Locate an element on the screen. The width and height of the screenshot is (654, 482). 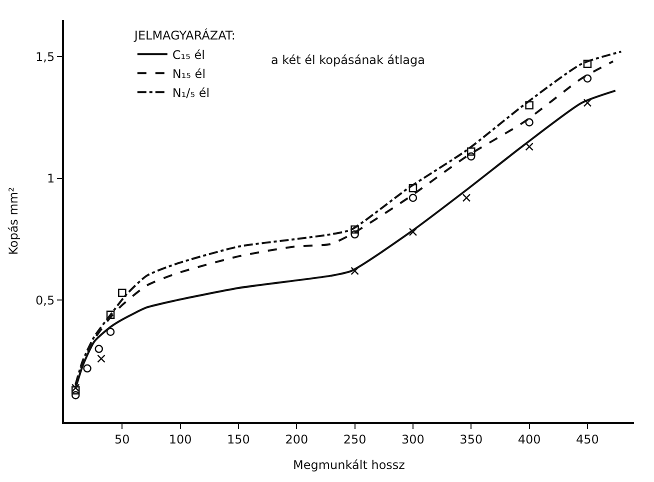
legend-label: N₁/₅ él is located at coordinates (191, 93).